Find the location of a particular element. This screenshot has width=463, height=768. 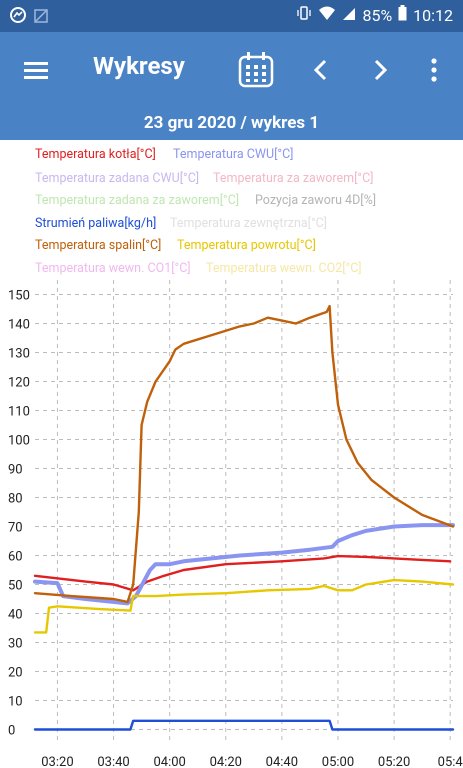

y-tick-label: 120 is located at coordinates (19, 383).